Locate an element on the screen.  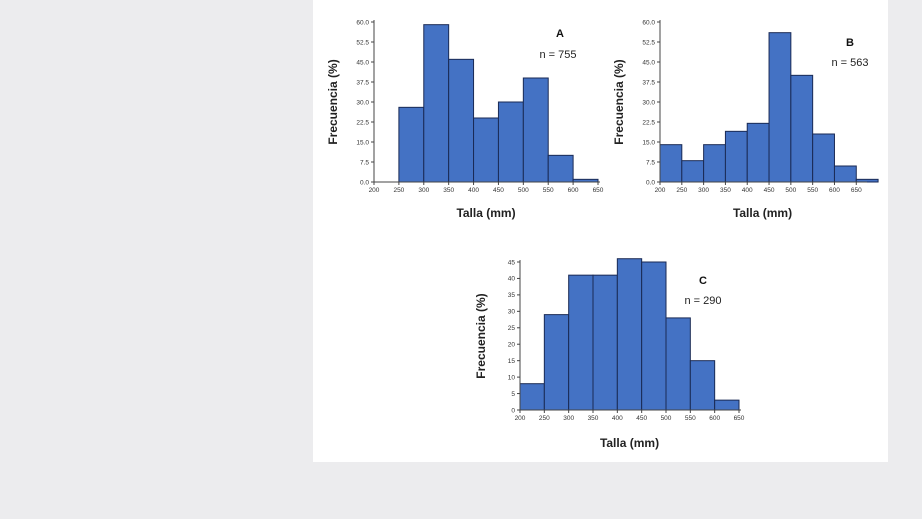
y-tick-label: 40 is located at coordinates (512, 279).